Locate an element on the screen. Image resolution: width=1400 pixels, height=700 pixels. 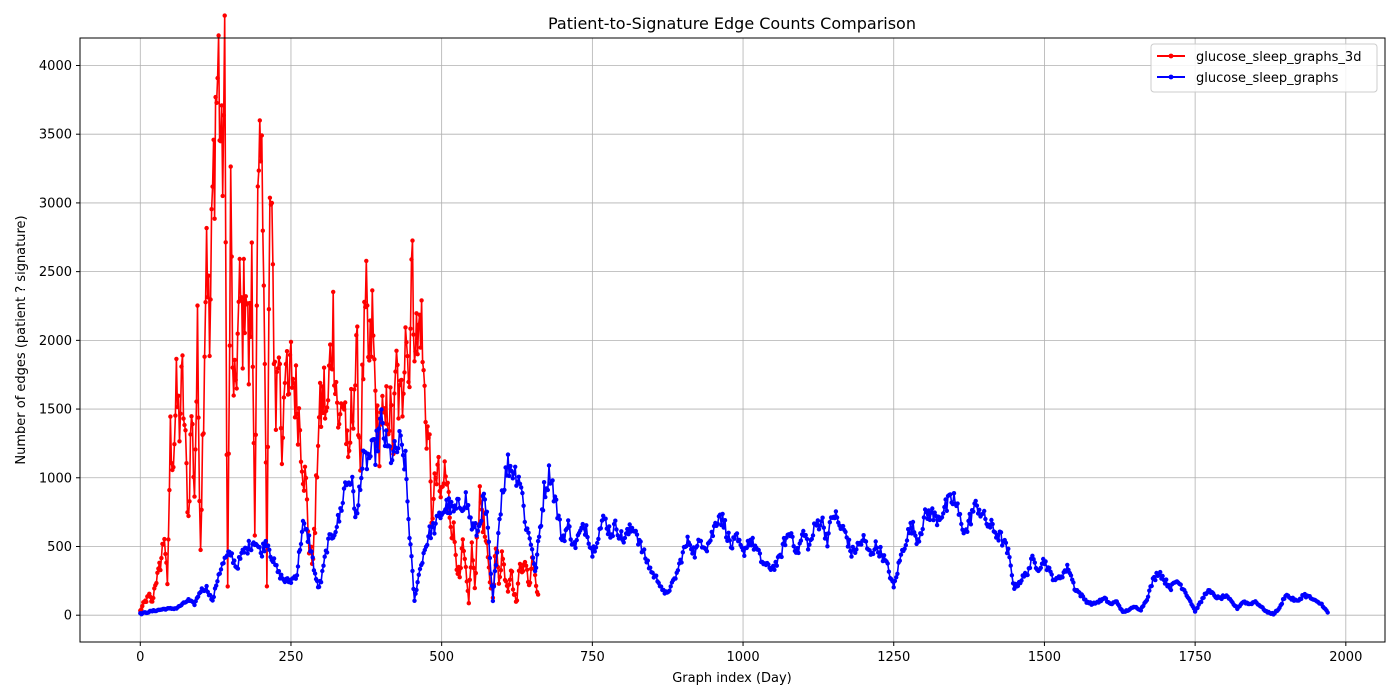
legend-marker-glucose-sleep-graphs-3d is located at coordinates (1171, 56).